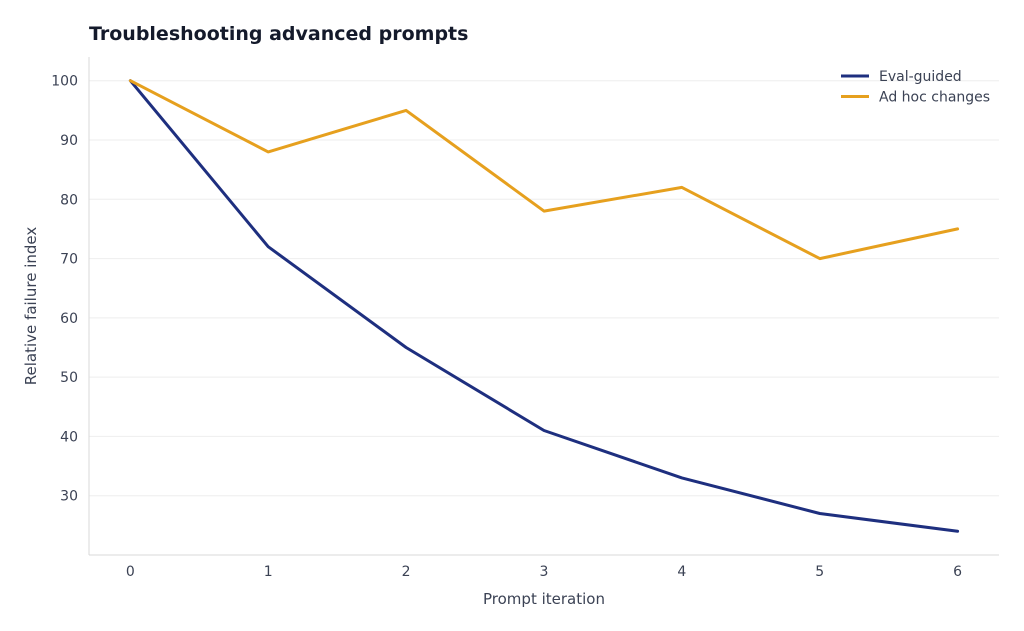 The width and height of the screenshot is (1024, 631). What do you see at coordinates (544, 599) in the screenshot?
I see `x-axis-label: Prompt iteration` at bounding box center [544, 599].